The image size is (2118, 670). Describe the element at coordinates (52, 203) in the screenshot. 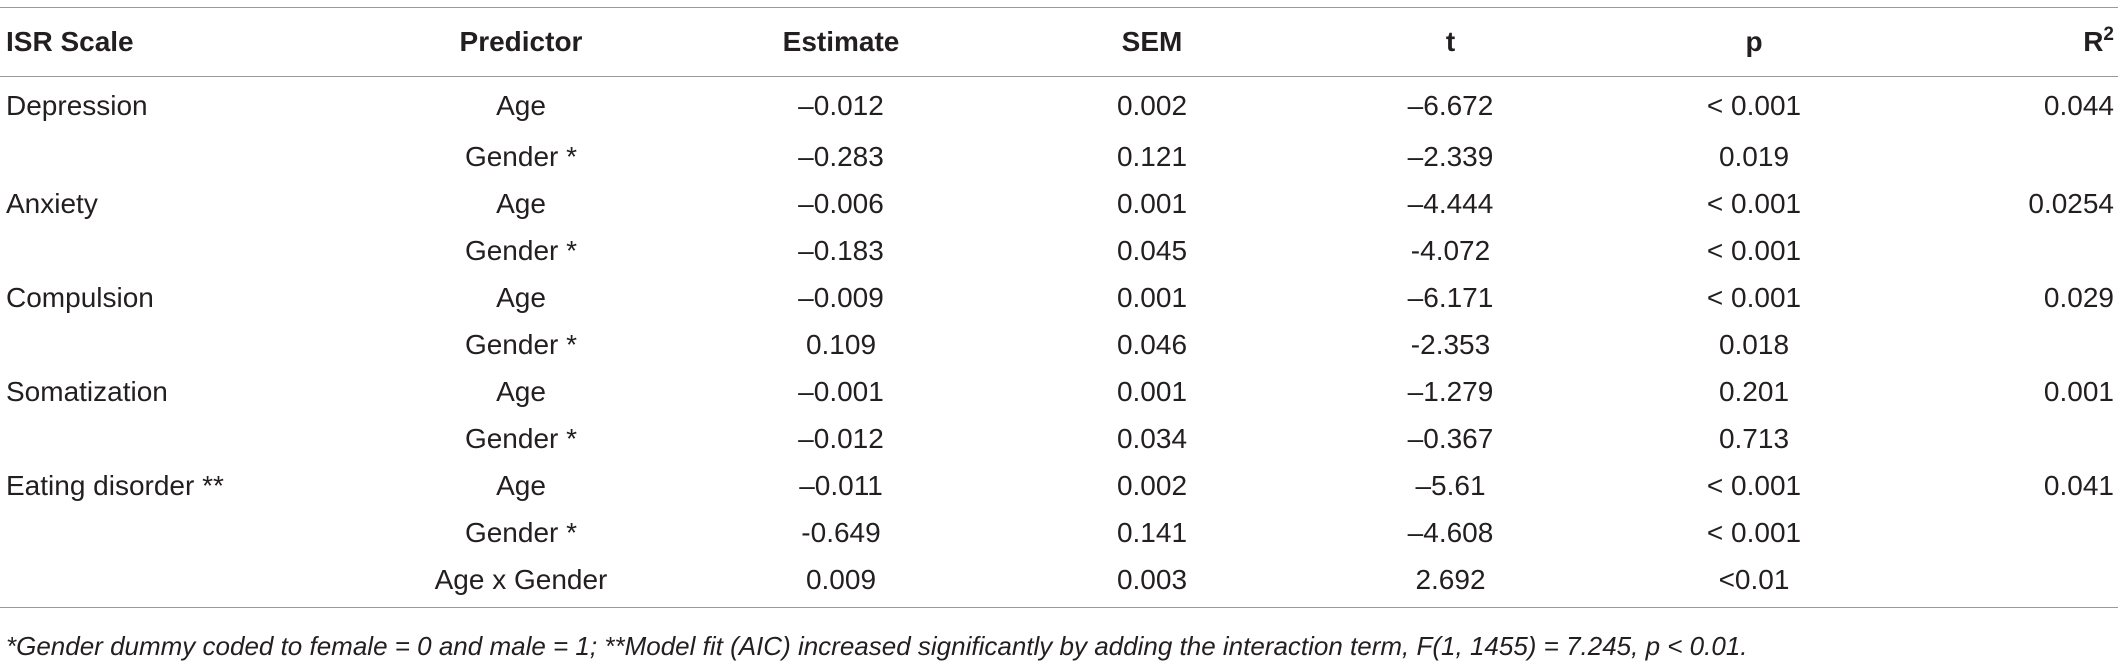

I see `cell-isr-scale: Anxiety` at that location.